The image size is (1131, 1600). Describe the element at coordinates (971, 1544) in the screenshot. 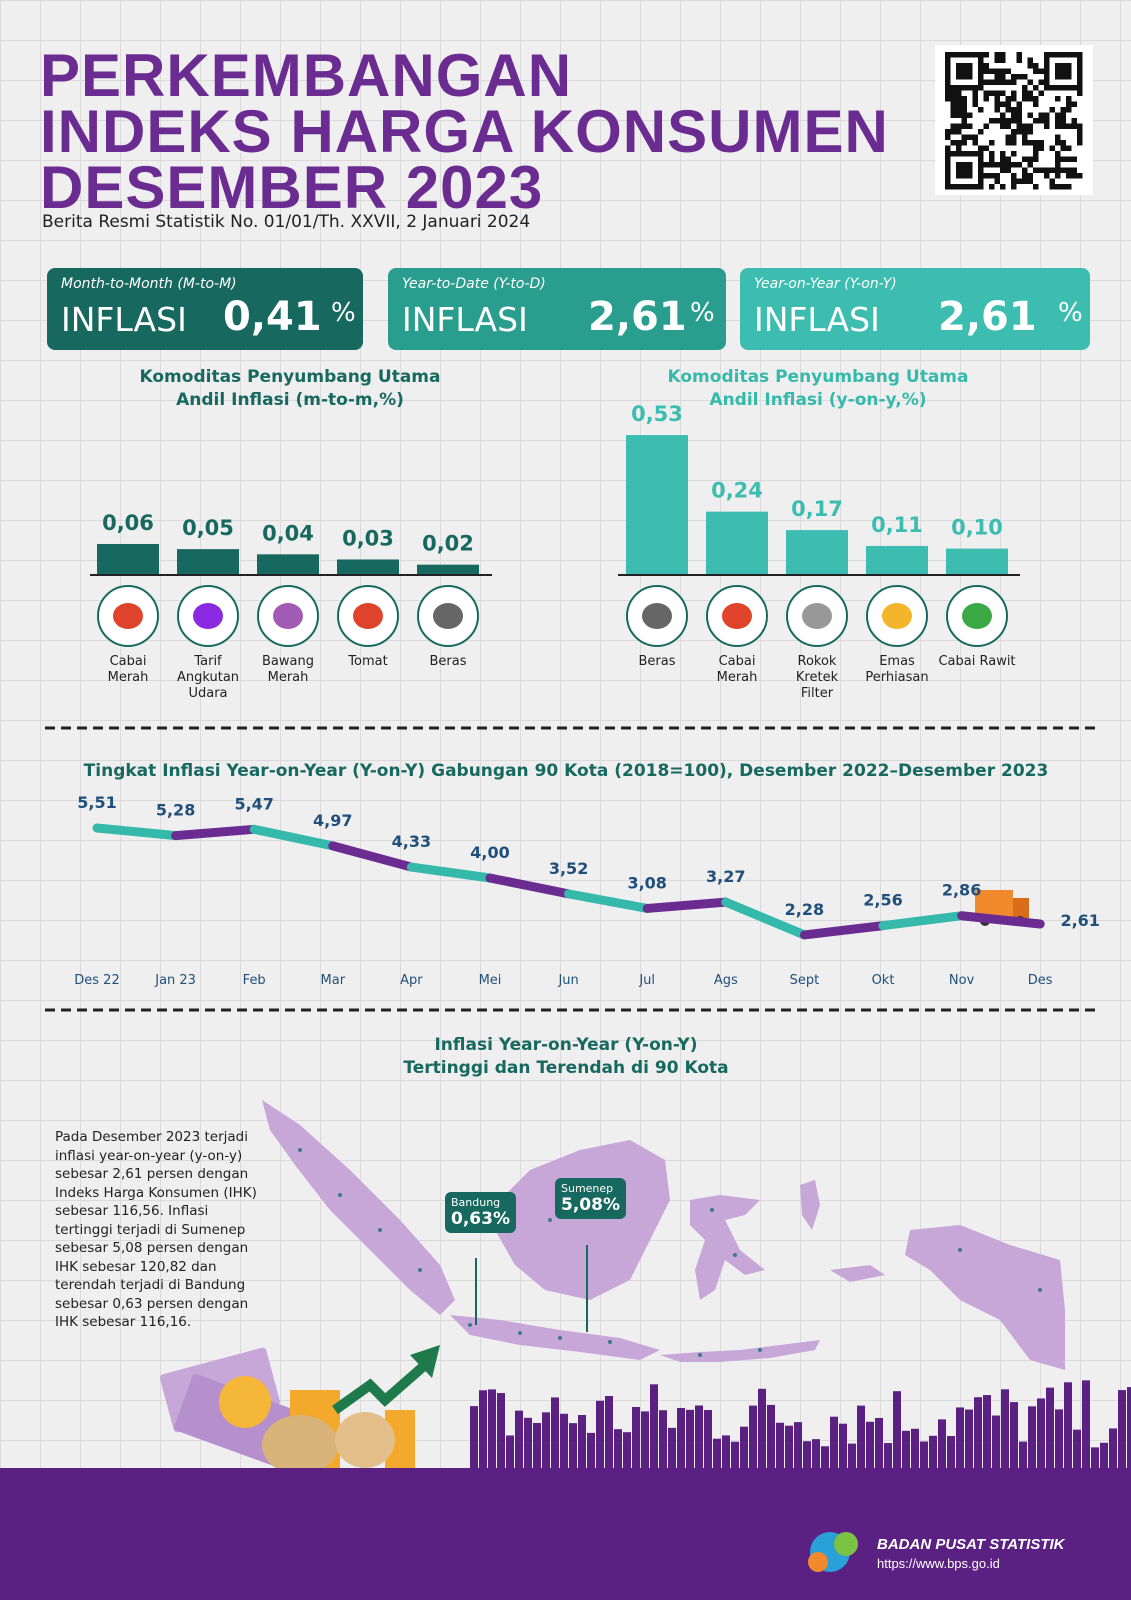

I see `footer-org: BADAN PUSAT STATISTIK` at that location.